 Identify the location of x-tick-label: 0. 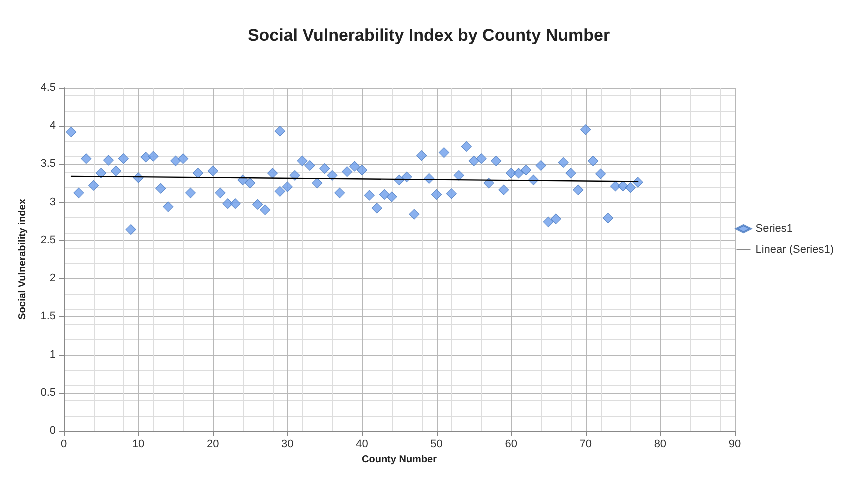
(64, 444).